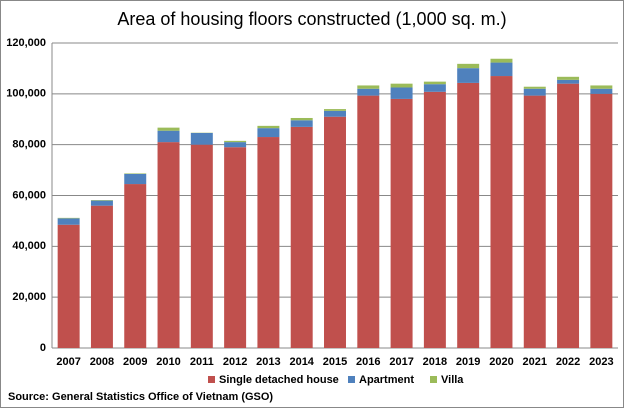 The width and height of the screenshot is (624, 413). What do you see at coordinates (268, 362) in the screenshot?
I see `x-tick-label: 2013` at bounding box center [268, 362].